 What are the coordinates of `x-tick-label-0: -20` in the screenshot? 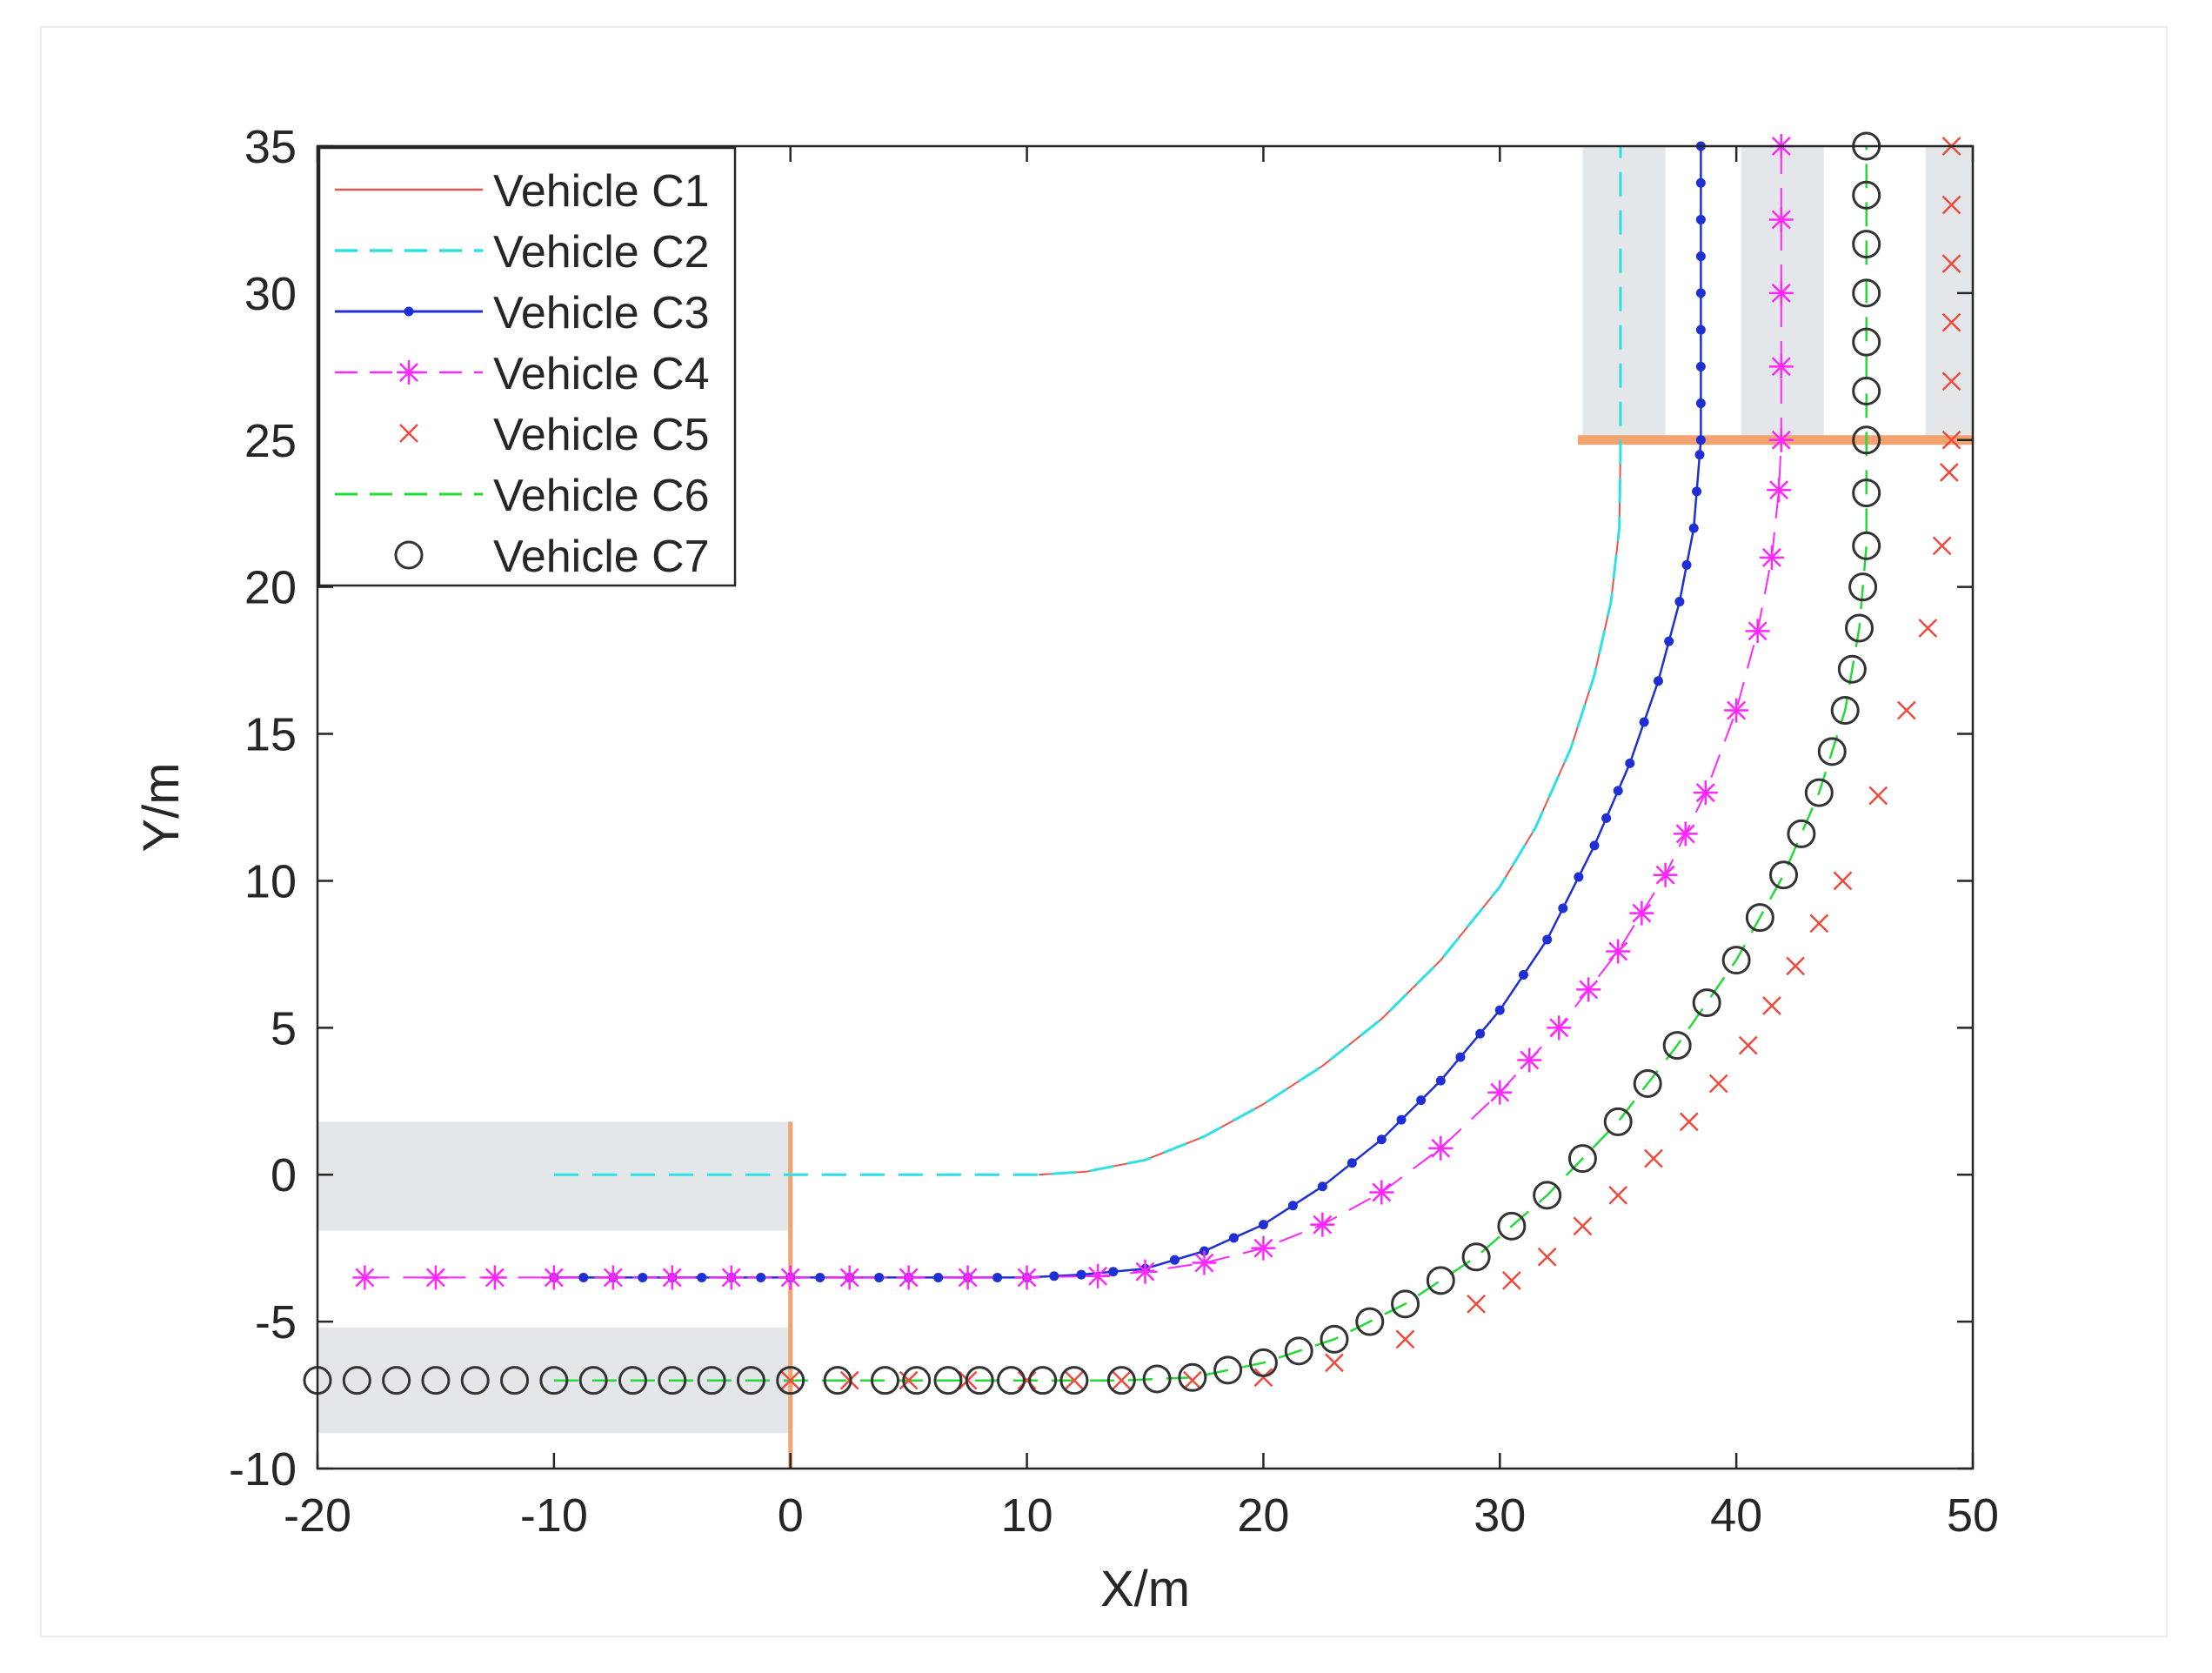 It's located at (318, 1515).